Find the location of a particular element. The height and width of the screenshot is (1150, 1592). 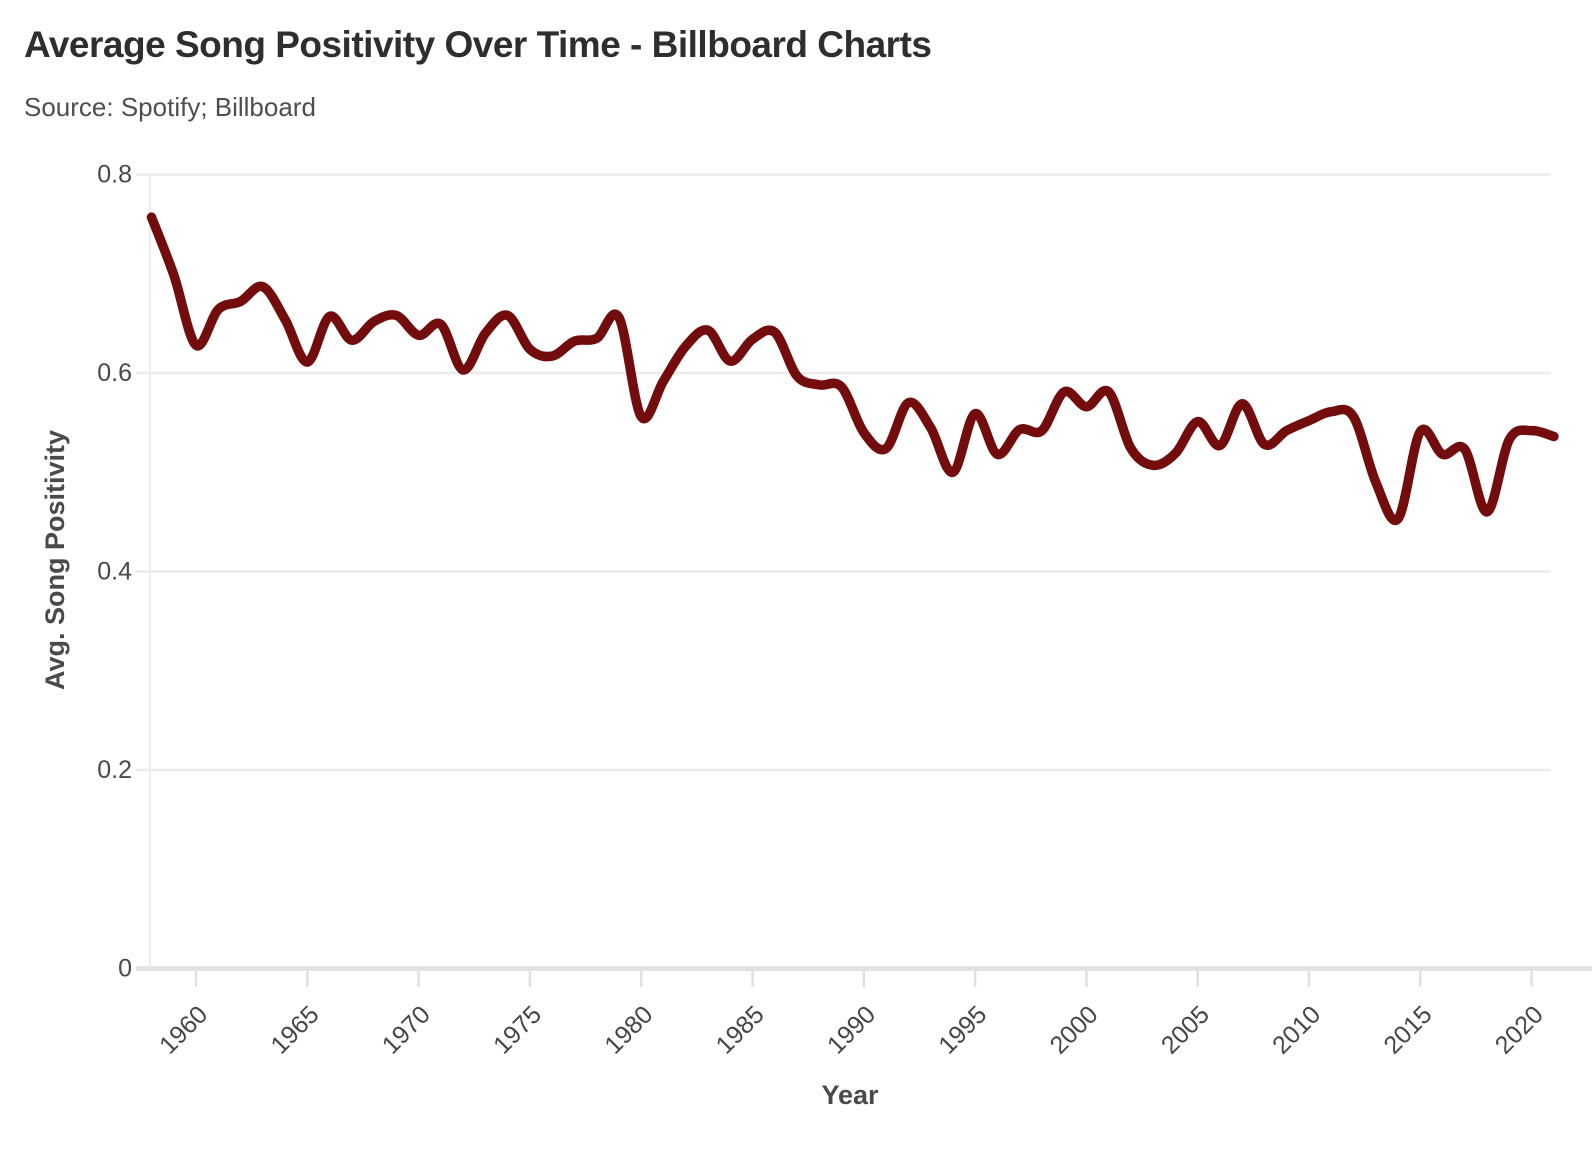

x-tick-label: 1995 is located at coordinates (962, 1029).